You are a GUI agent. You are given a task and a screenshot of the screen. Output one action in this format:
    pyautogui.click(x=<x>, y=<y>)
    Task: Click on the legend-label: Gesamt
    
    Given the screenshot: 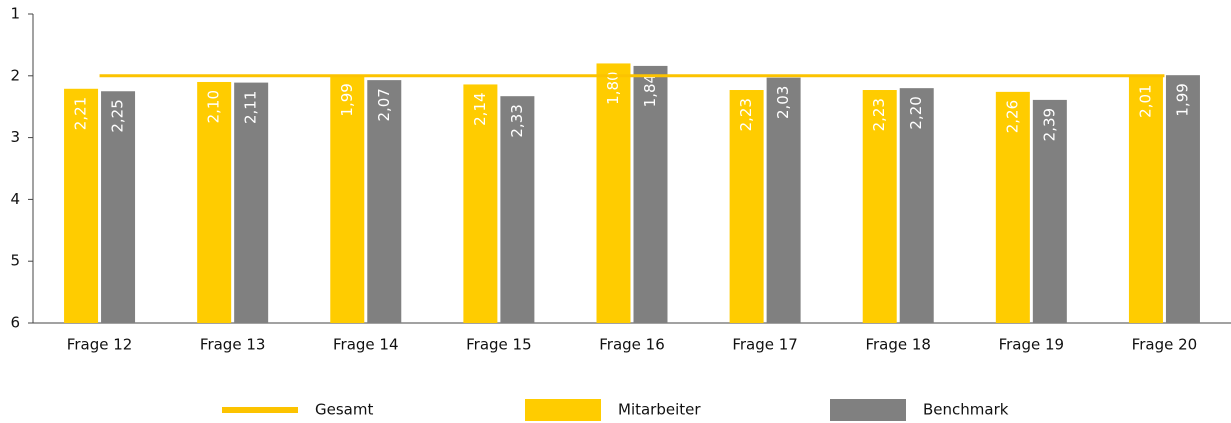 What is the action you would take?
    pyautogui.click(x=344, y=410)
    